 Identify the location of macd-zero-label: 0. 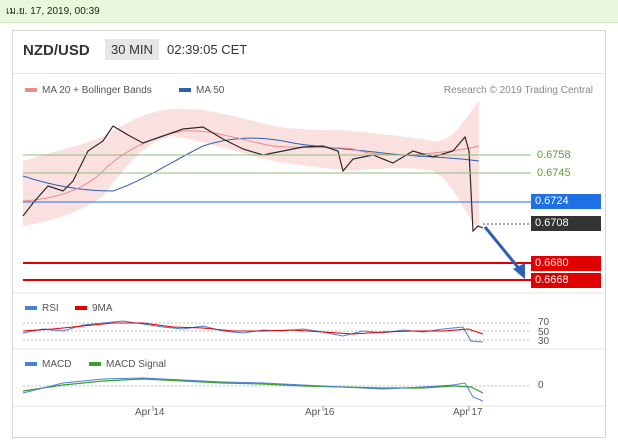
(541, 385).